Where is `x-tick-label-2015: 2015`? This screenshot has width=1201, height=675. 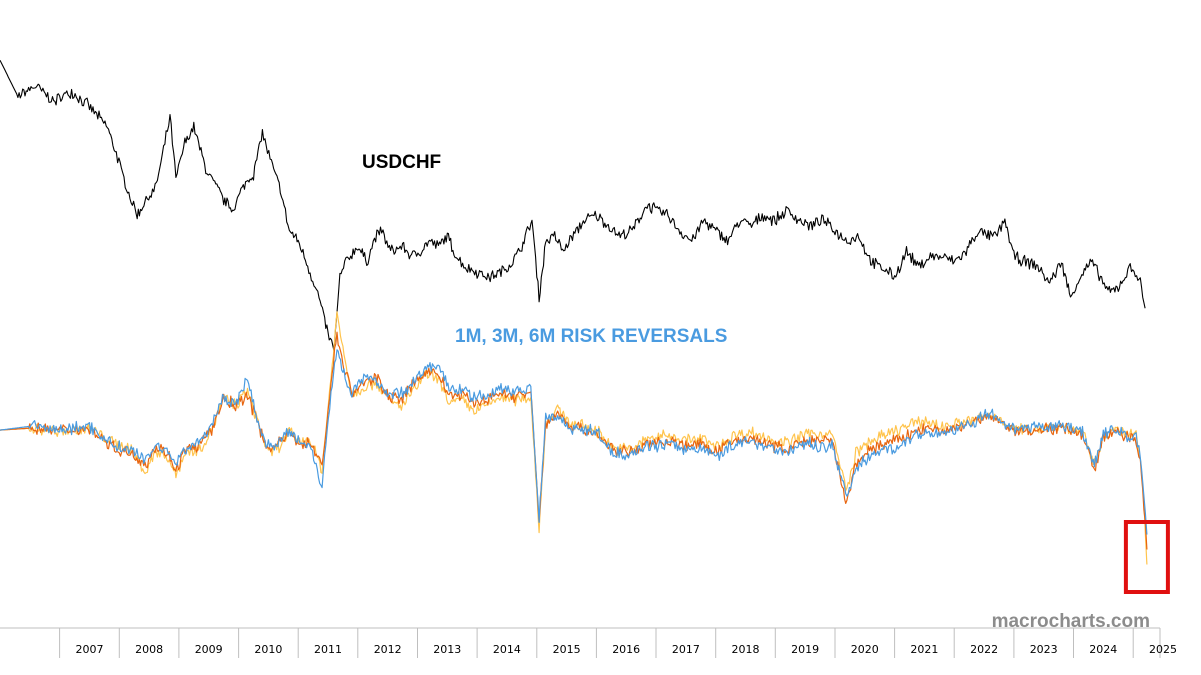 x-tick-label-2015: 2015 is located at coordinates (567, 649).